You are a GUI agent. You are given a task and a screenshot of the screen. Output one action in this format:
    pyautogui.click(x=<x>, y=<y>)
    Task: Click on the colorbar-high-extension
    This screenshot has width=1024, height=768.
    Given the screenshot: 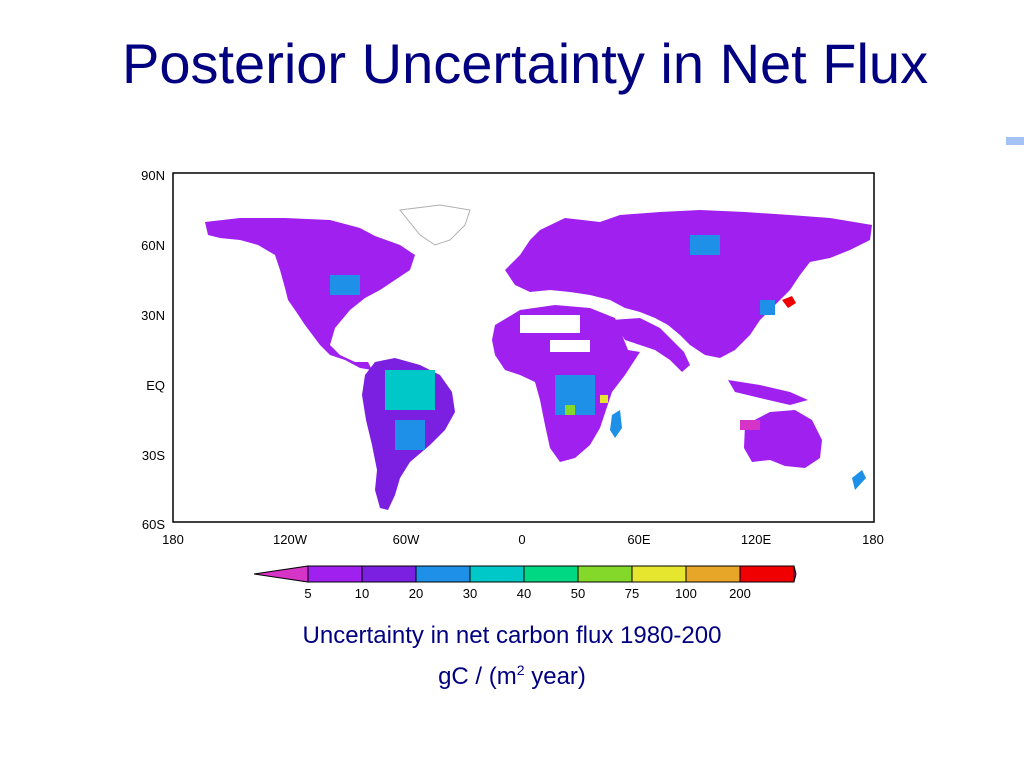 What is the action you would take?
    pyautogui.click(x=795, y=574)
    